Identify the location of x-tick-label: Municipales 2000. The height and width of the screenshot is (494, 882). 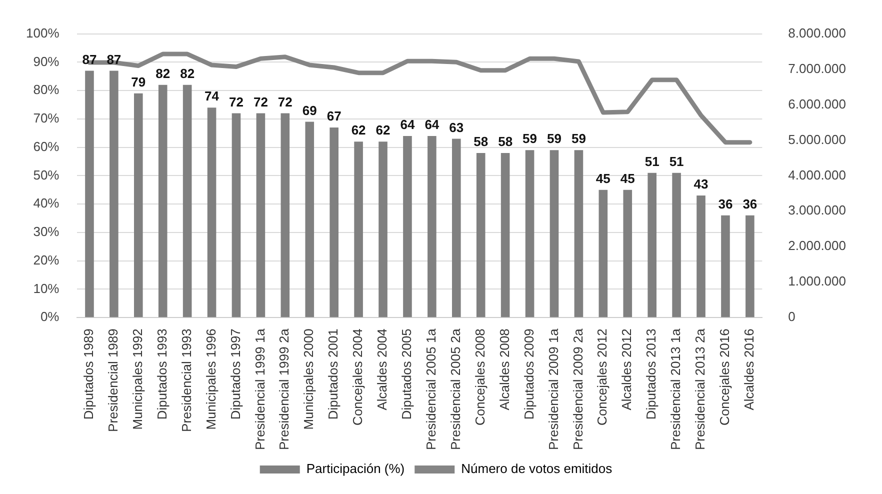
(308, 379).